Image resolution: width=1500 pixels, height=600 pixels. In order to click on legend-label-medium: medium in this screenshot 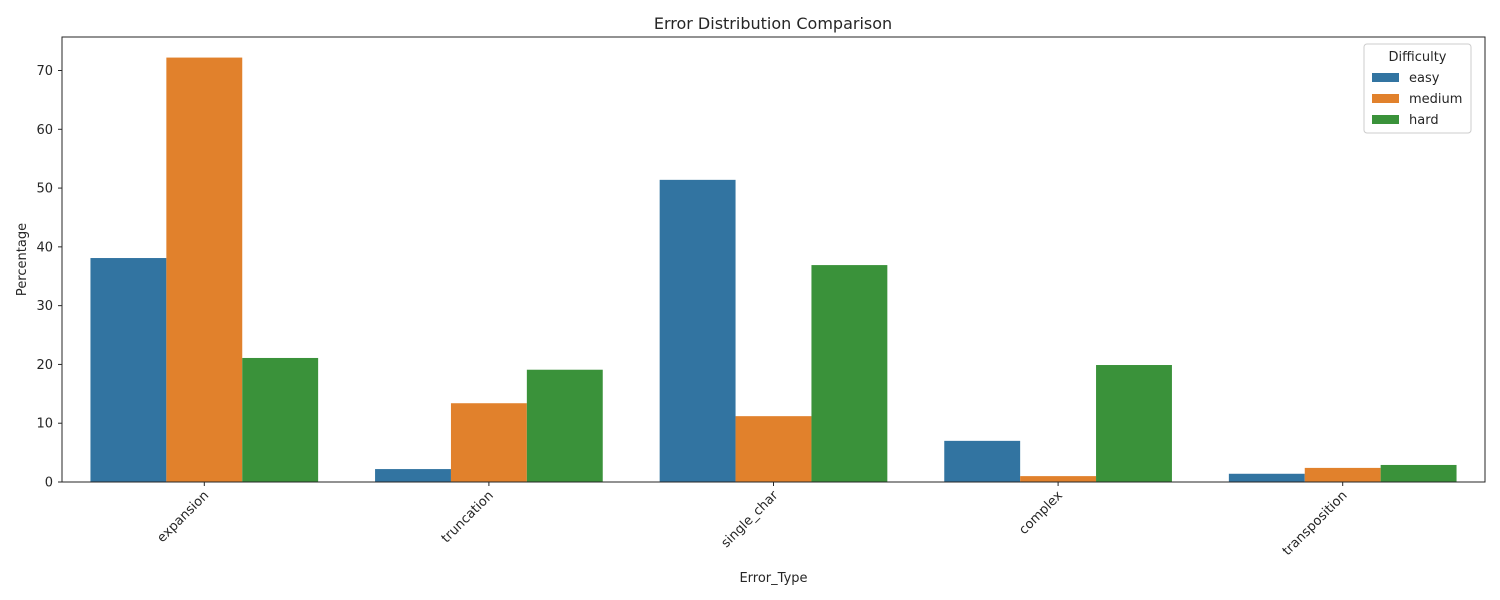, I will do `click(1435, 99)`.